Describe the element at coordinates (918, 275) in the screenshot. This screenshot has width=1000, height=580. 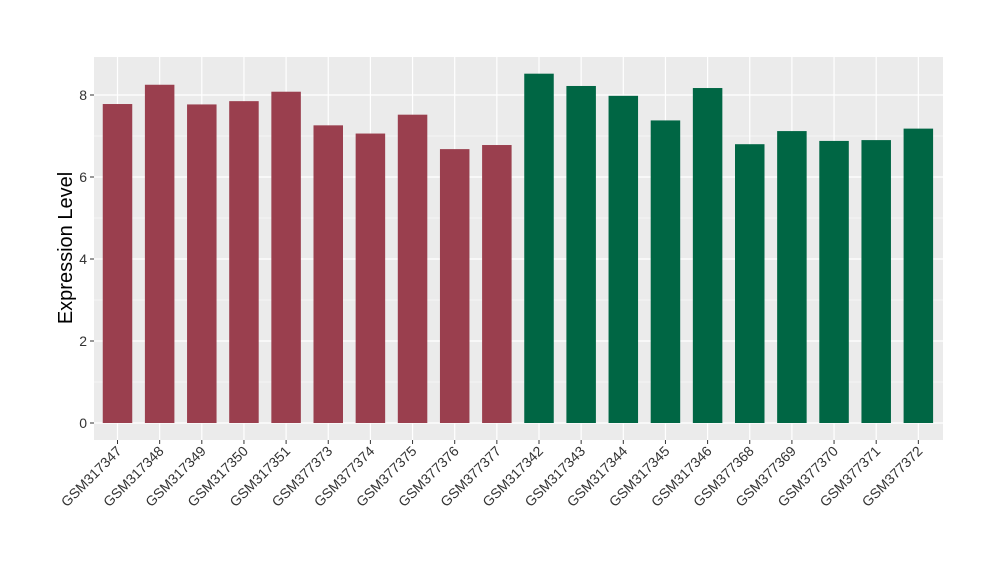
I see `bar-GSM377372` at that location.